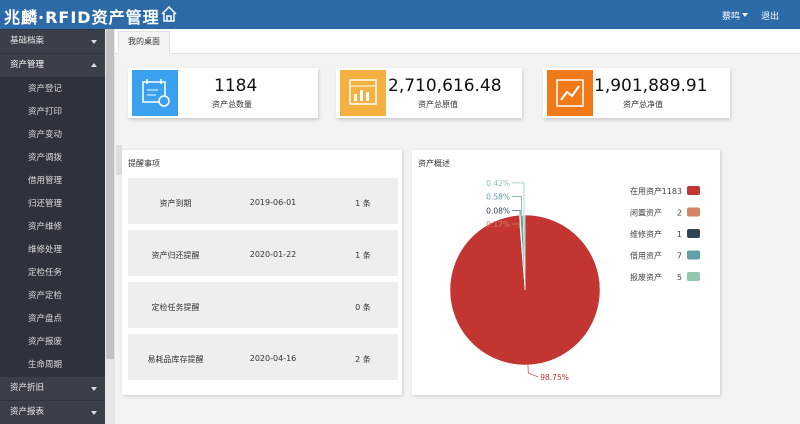  Describe the element at coordinates (119, 160) in the screenshot. I see `collapse-handle` at that location.